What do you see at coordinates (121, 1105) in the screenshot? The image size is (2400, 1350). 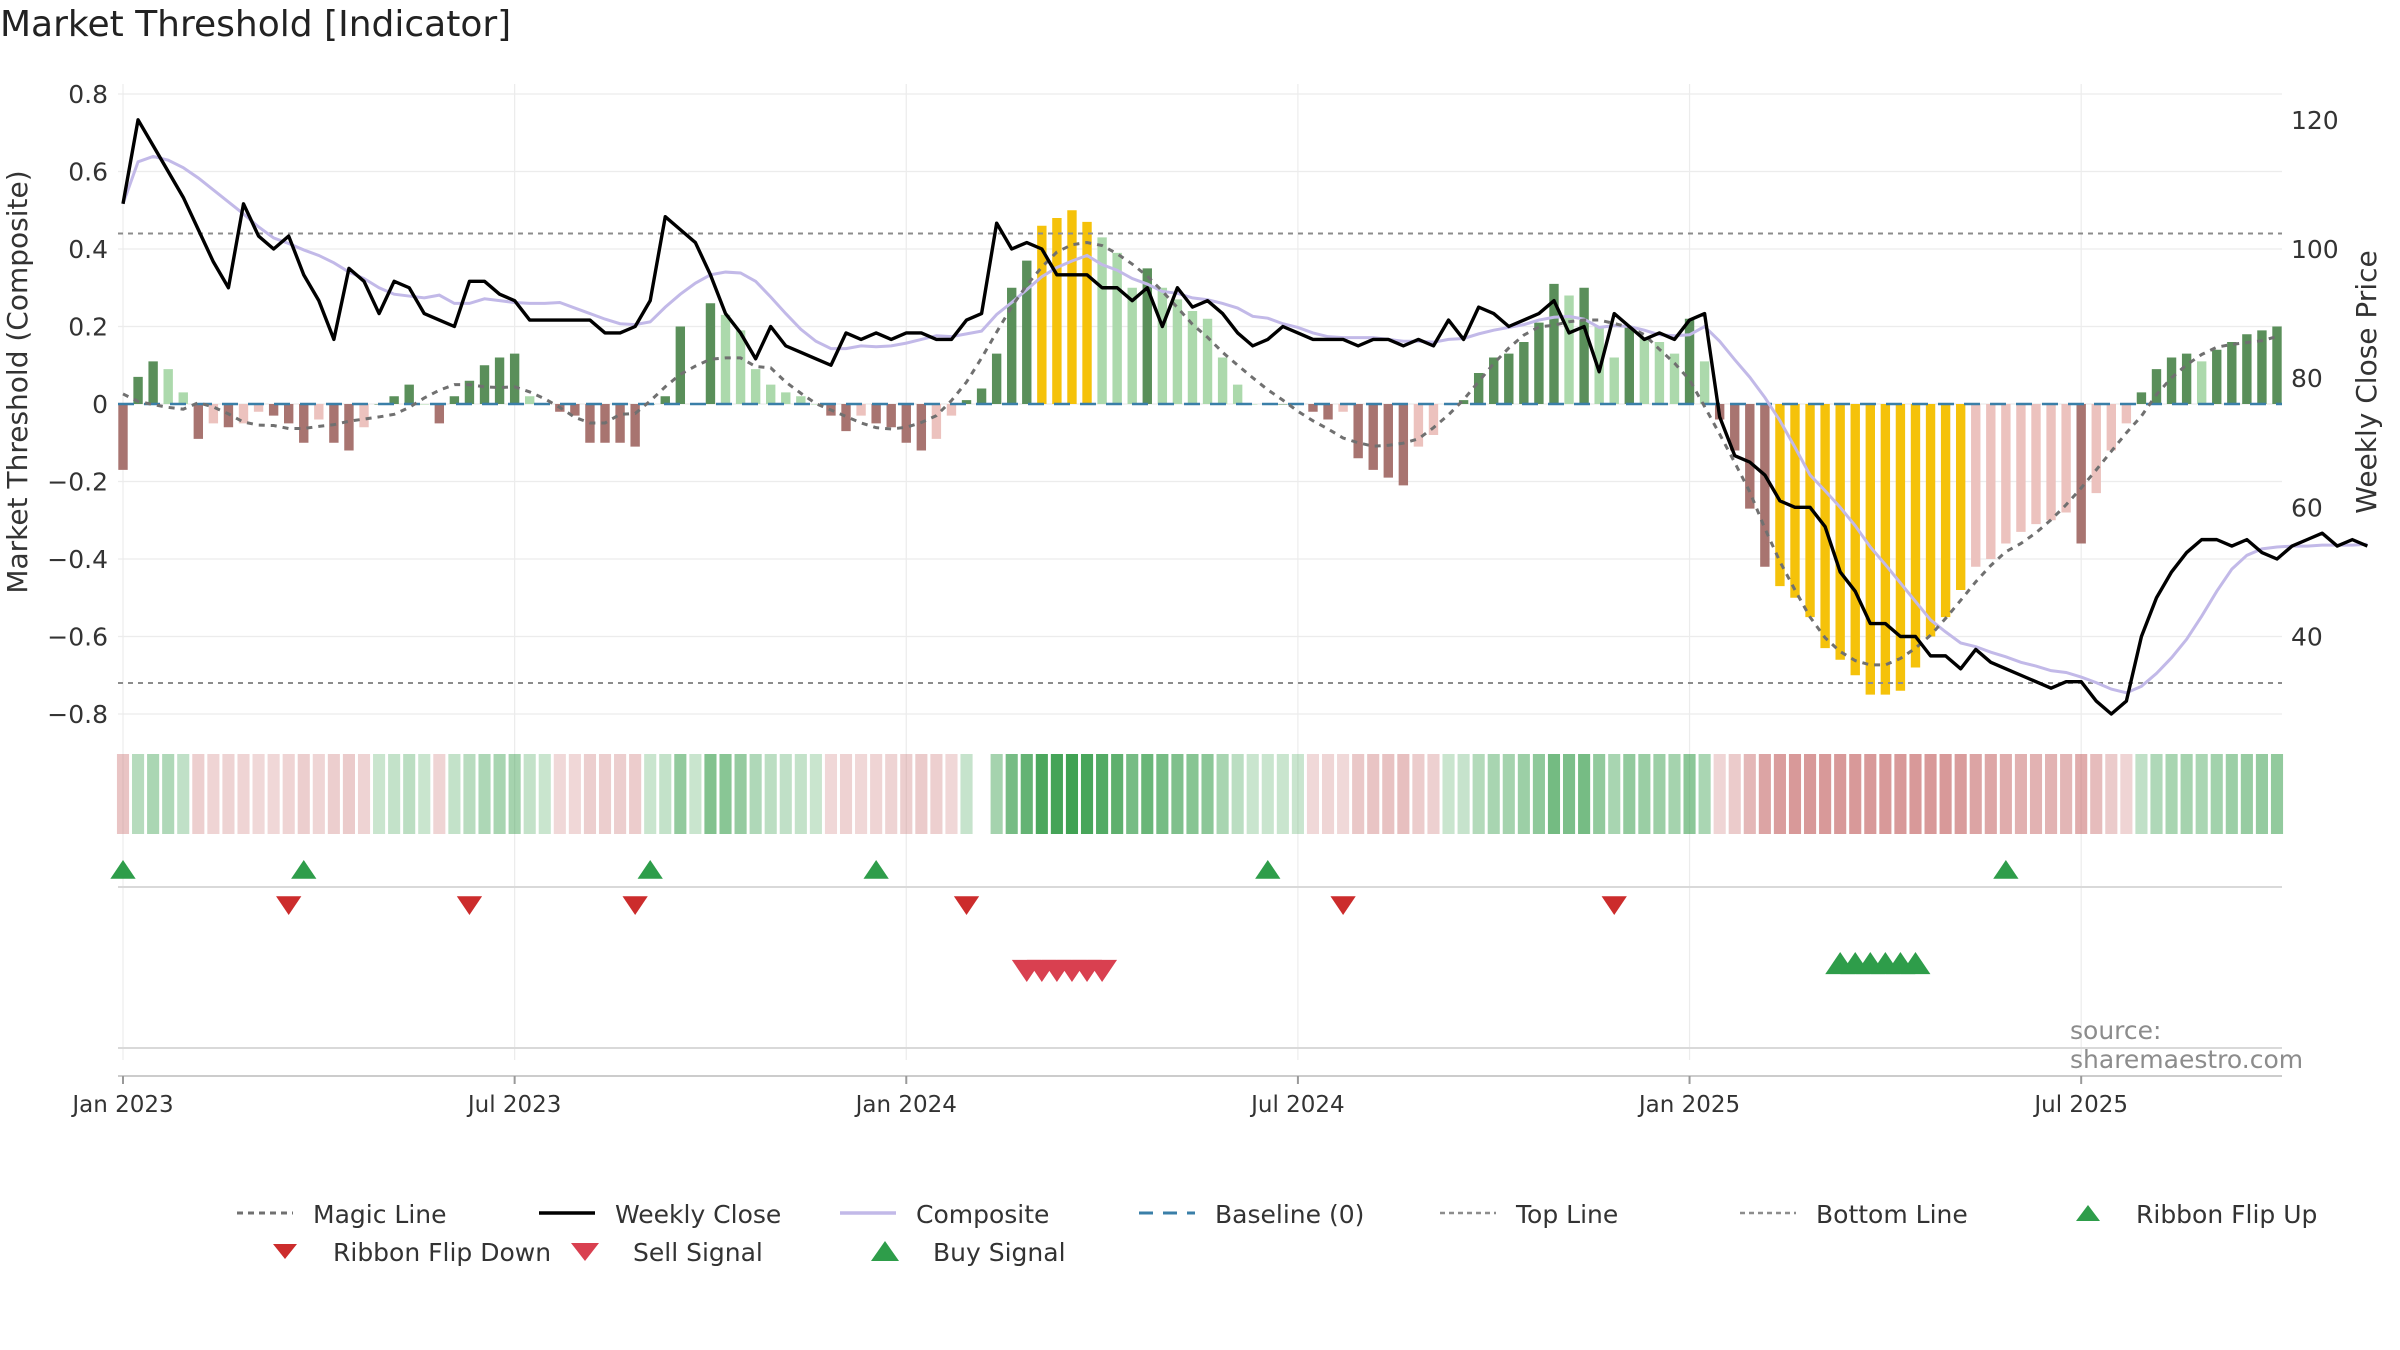 I see `x-tick-label: Jan 2023` at bounding box center [121, 1105].